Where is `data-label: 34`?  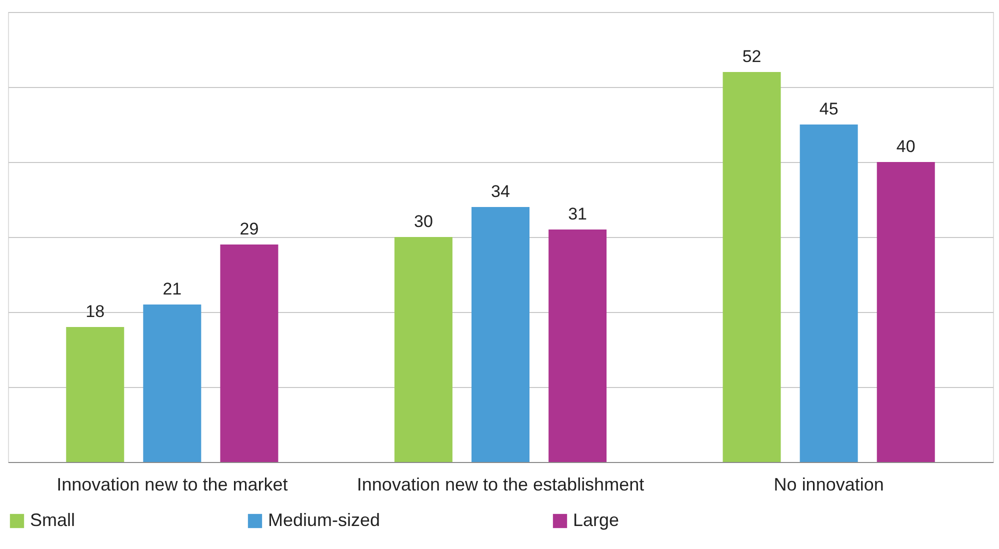 data-label: 34 is located at coordinates (500, 191).